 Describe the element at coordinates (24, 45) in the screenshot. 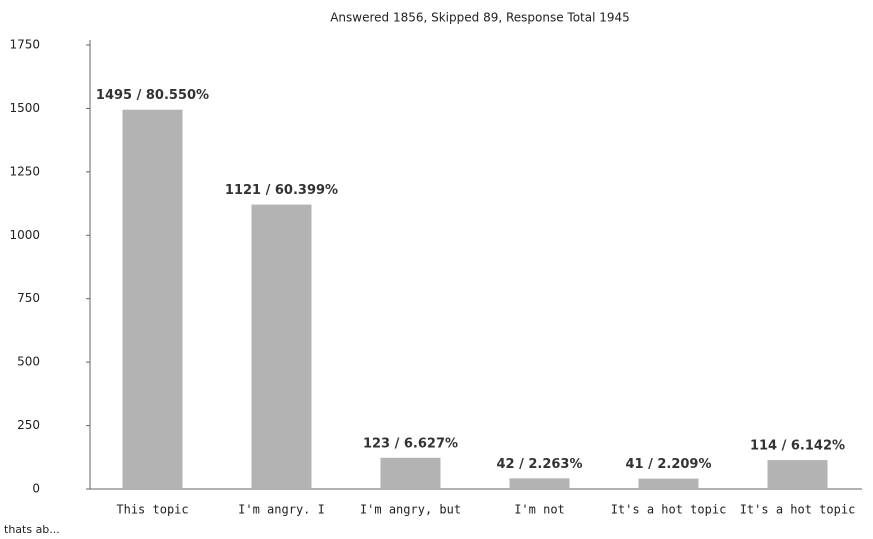

I see `y-tick-label: 1750` at that location.